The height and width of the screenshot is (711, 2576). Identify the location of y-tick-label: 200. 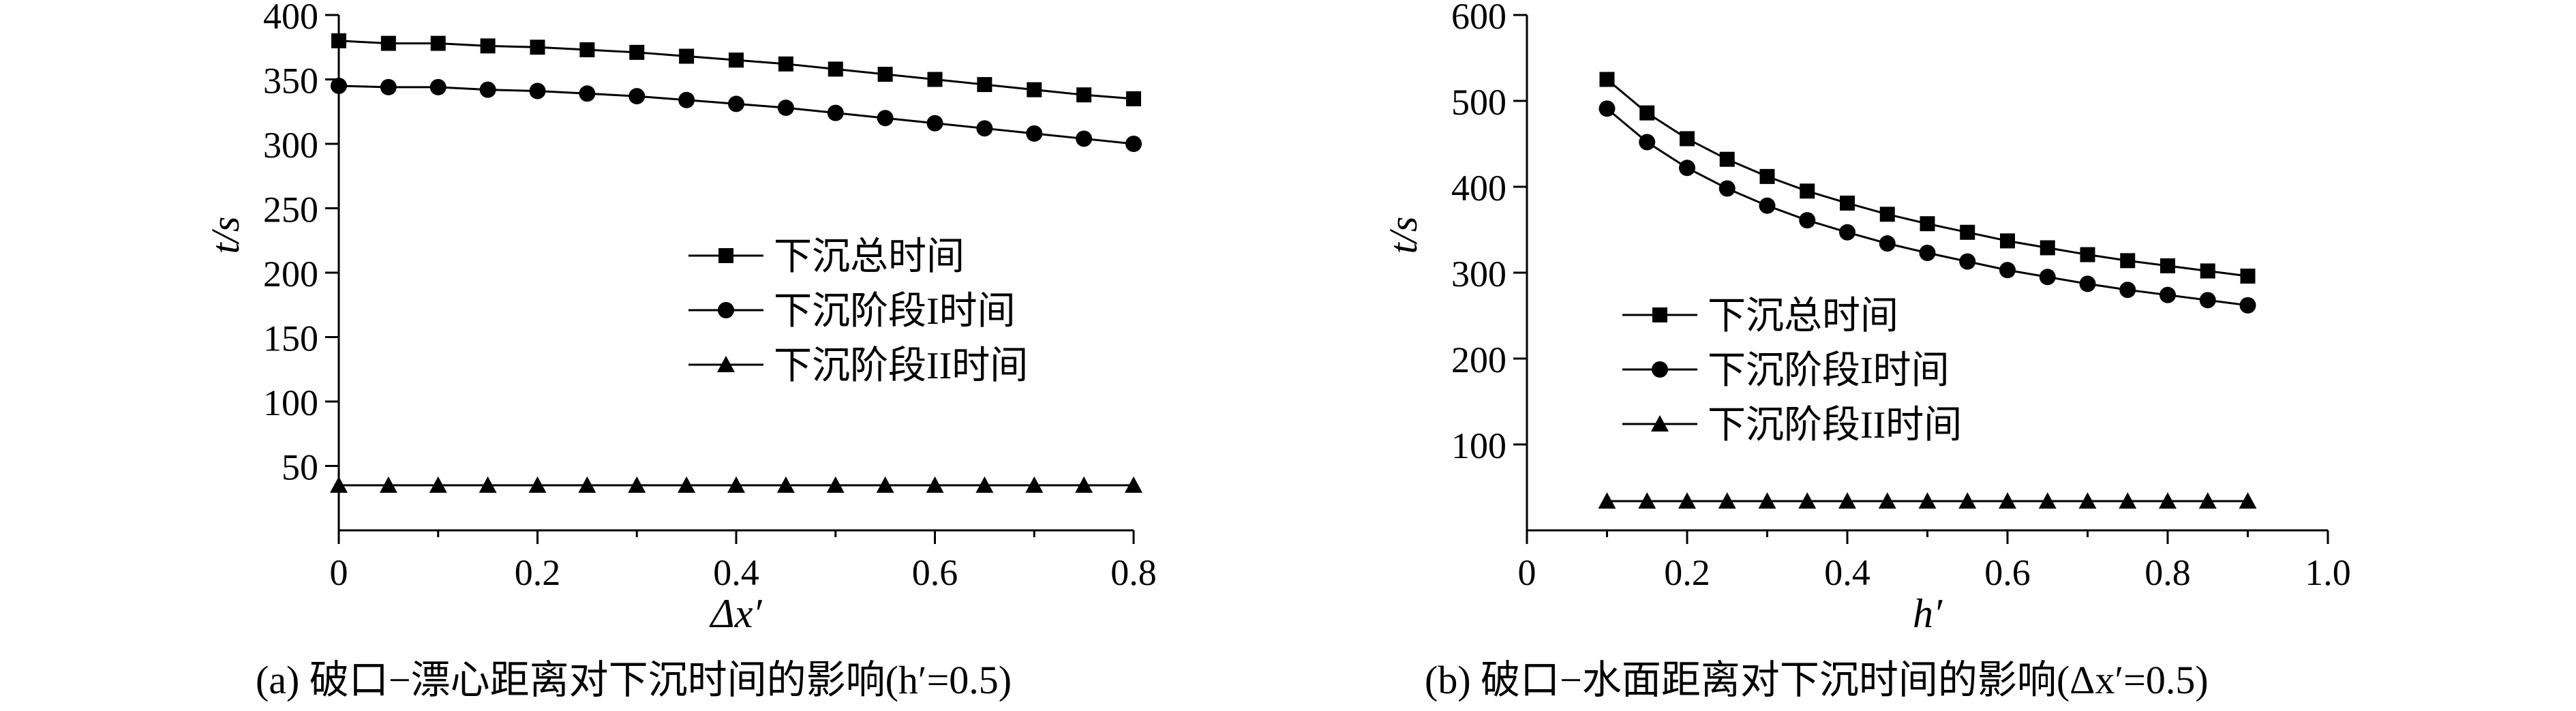
(1479, 359).